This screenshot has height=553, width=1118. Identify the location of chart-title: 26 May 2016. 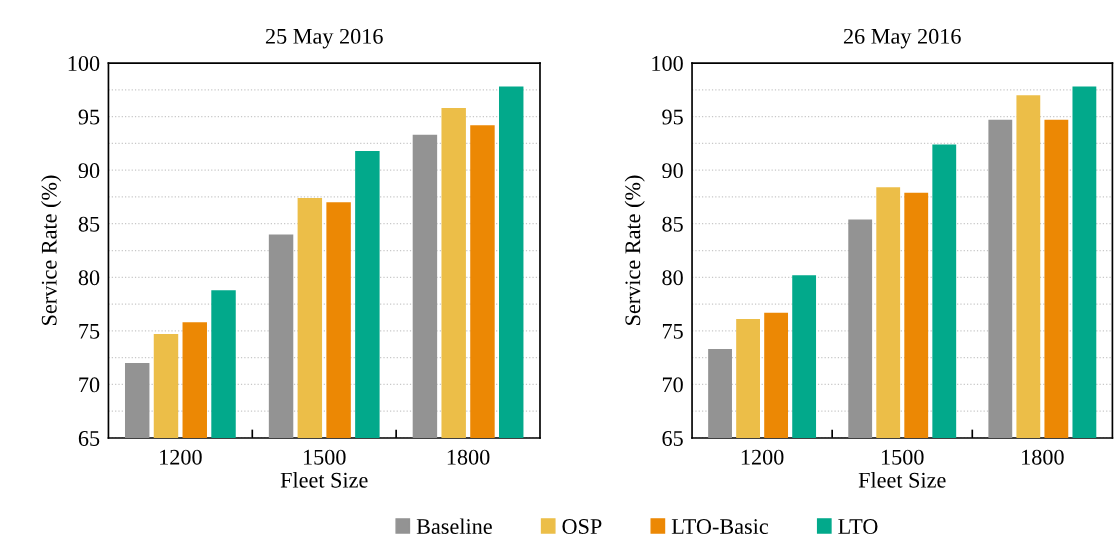
(902, 38).